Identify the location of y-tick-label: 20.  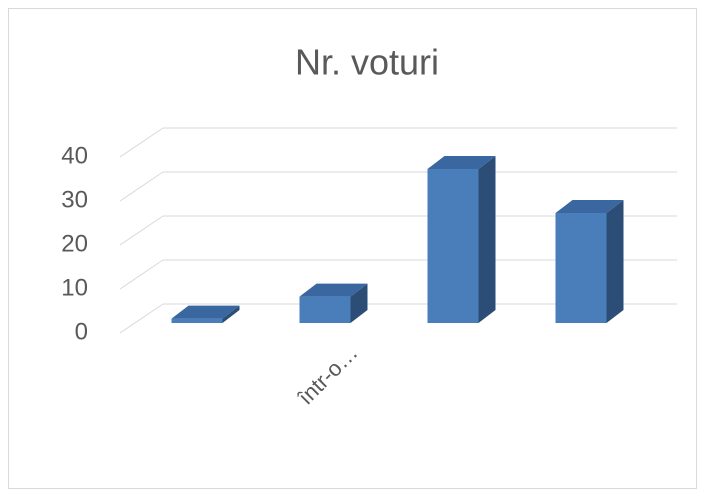
(74, 243).